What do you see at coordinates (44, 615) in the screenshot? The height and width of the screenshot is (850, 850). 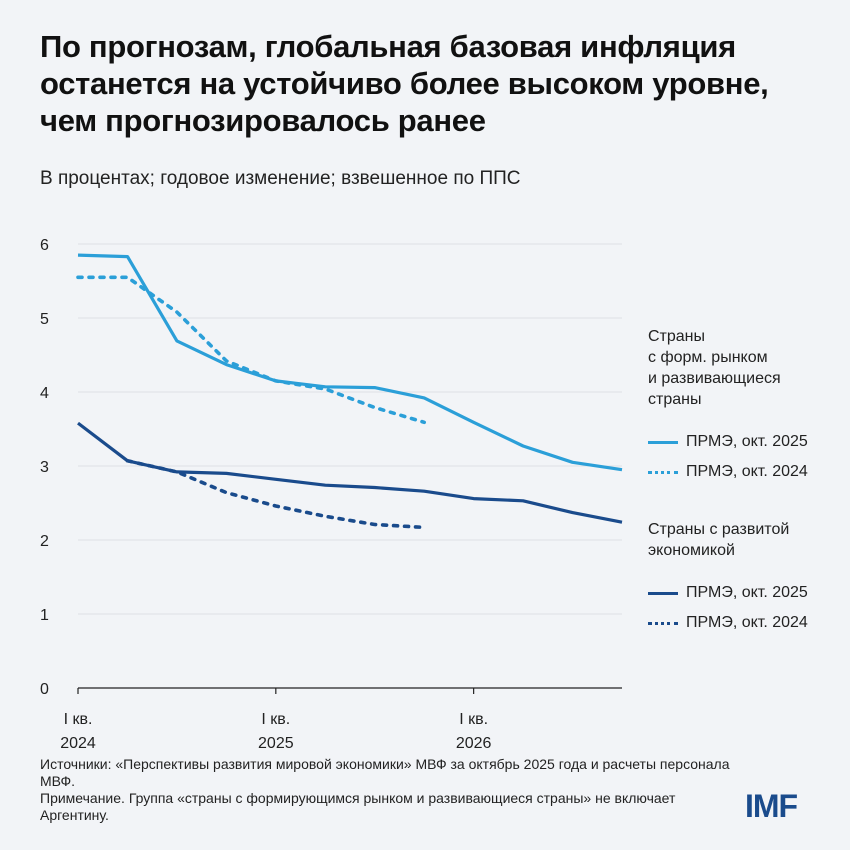 I see `y-tick-label: 1` at bounding box center [44, 615].